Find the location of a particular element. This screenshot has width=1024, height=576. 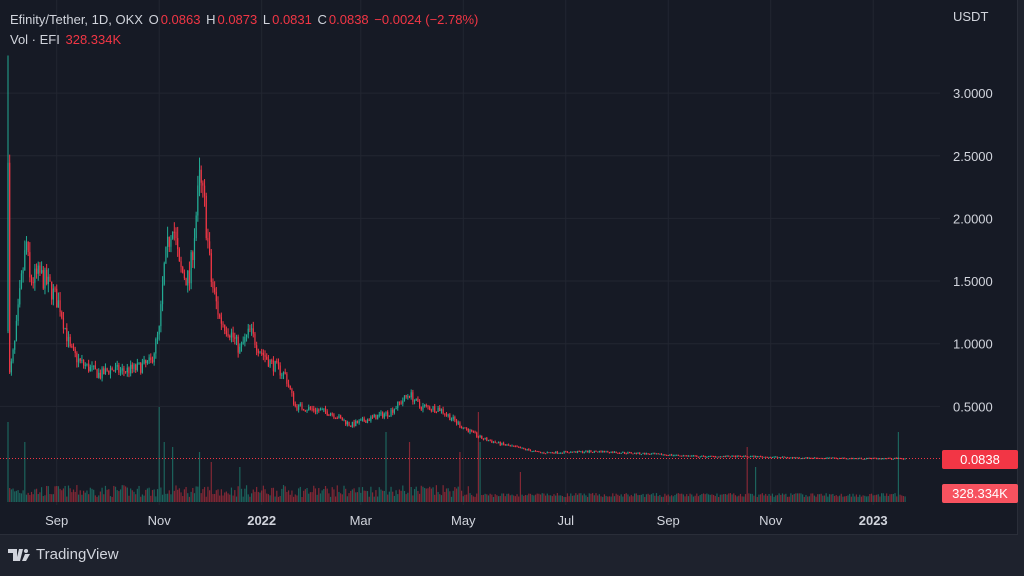

brand-label: TradingView is located at coordinates (77, 554).